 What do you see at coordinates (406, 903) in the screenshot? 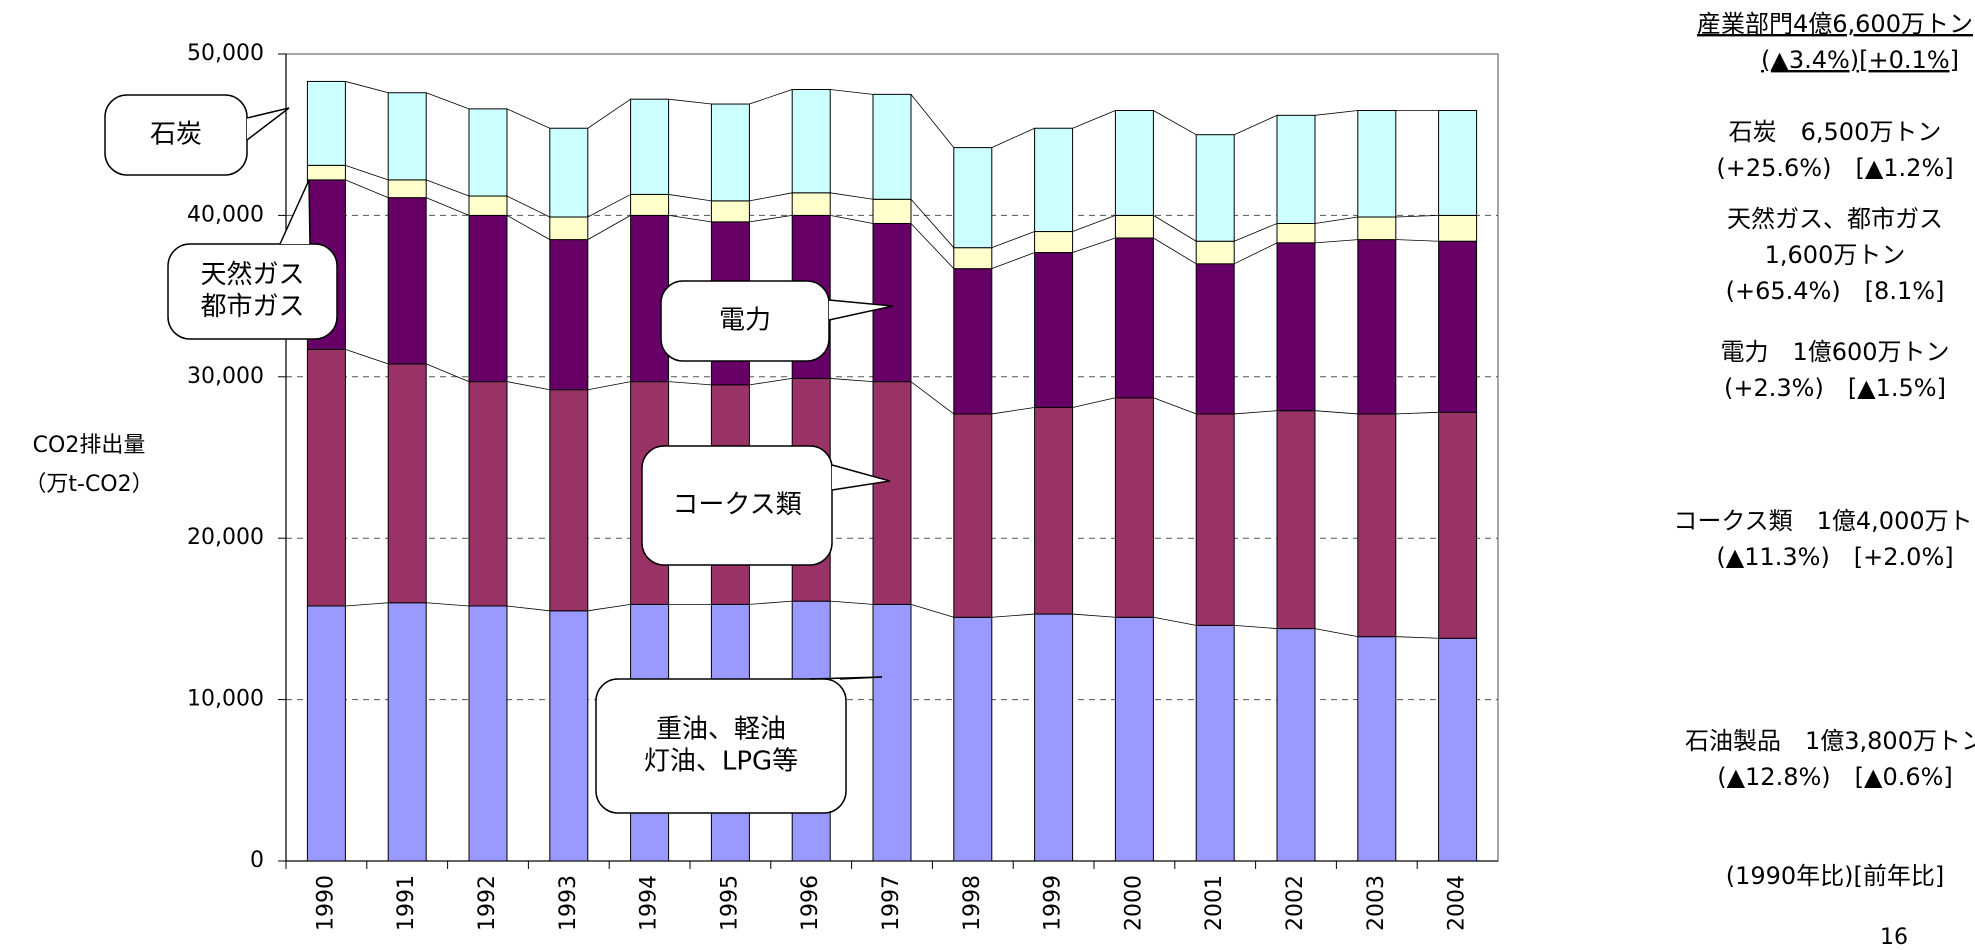
I see `x-tick-label: 1991` at bounding box center [406, 903].